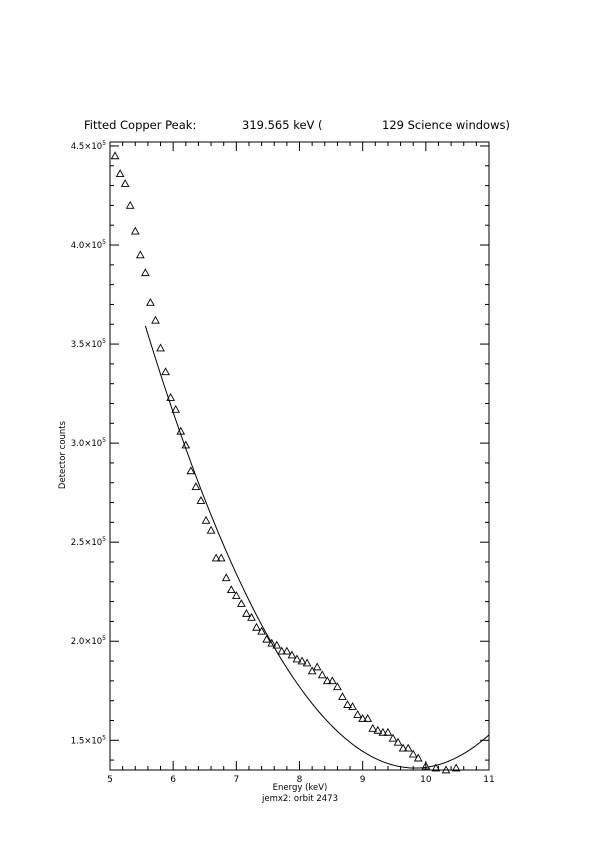  Describe the element at coordinates (88, 542) in the screenshot. I see `y-tick-label: 2.5×10⁵` at that location.